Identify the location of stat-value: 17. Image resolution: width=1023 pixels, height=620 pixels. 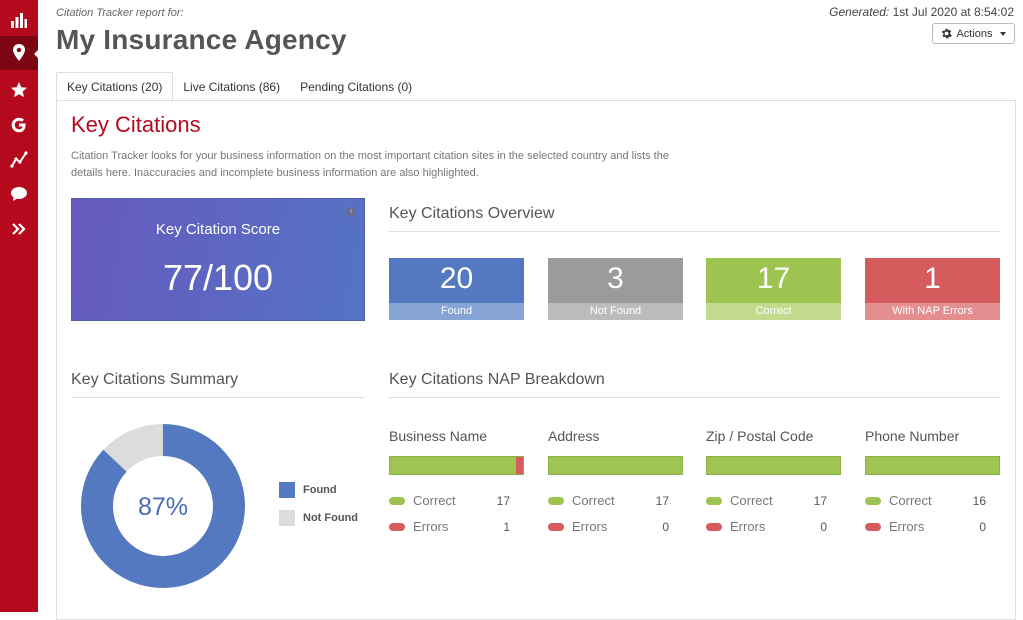
(773, 278).